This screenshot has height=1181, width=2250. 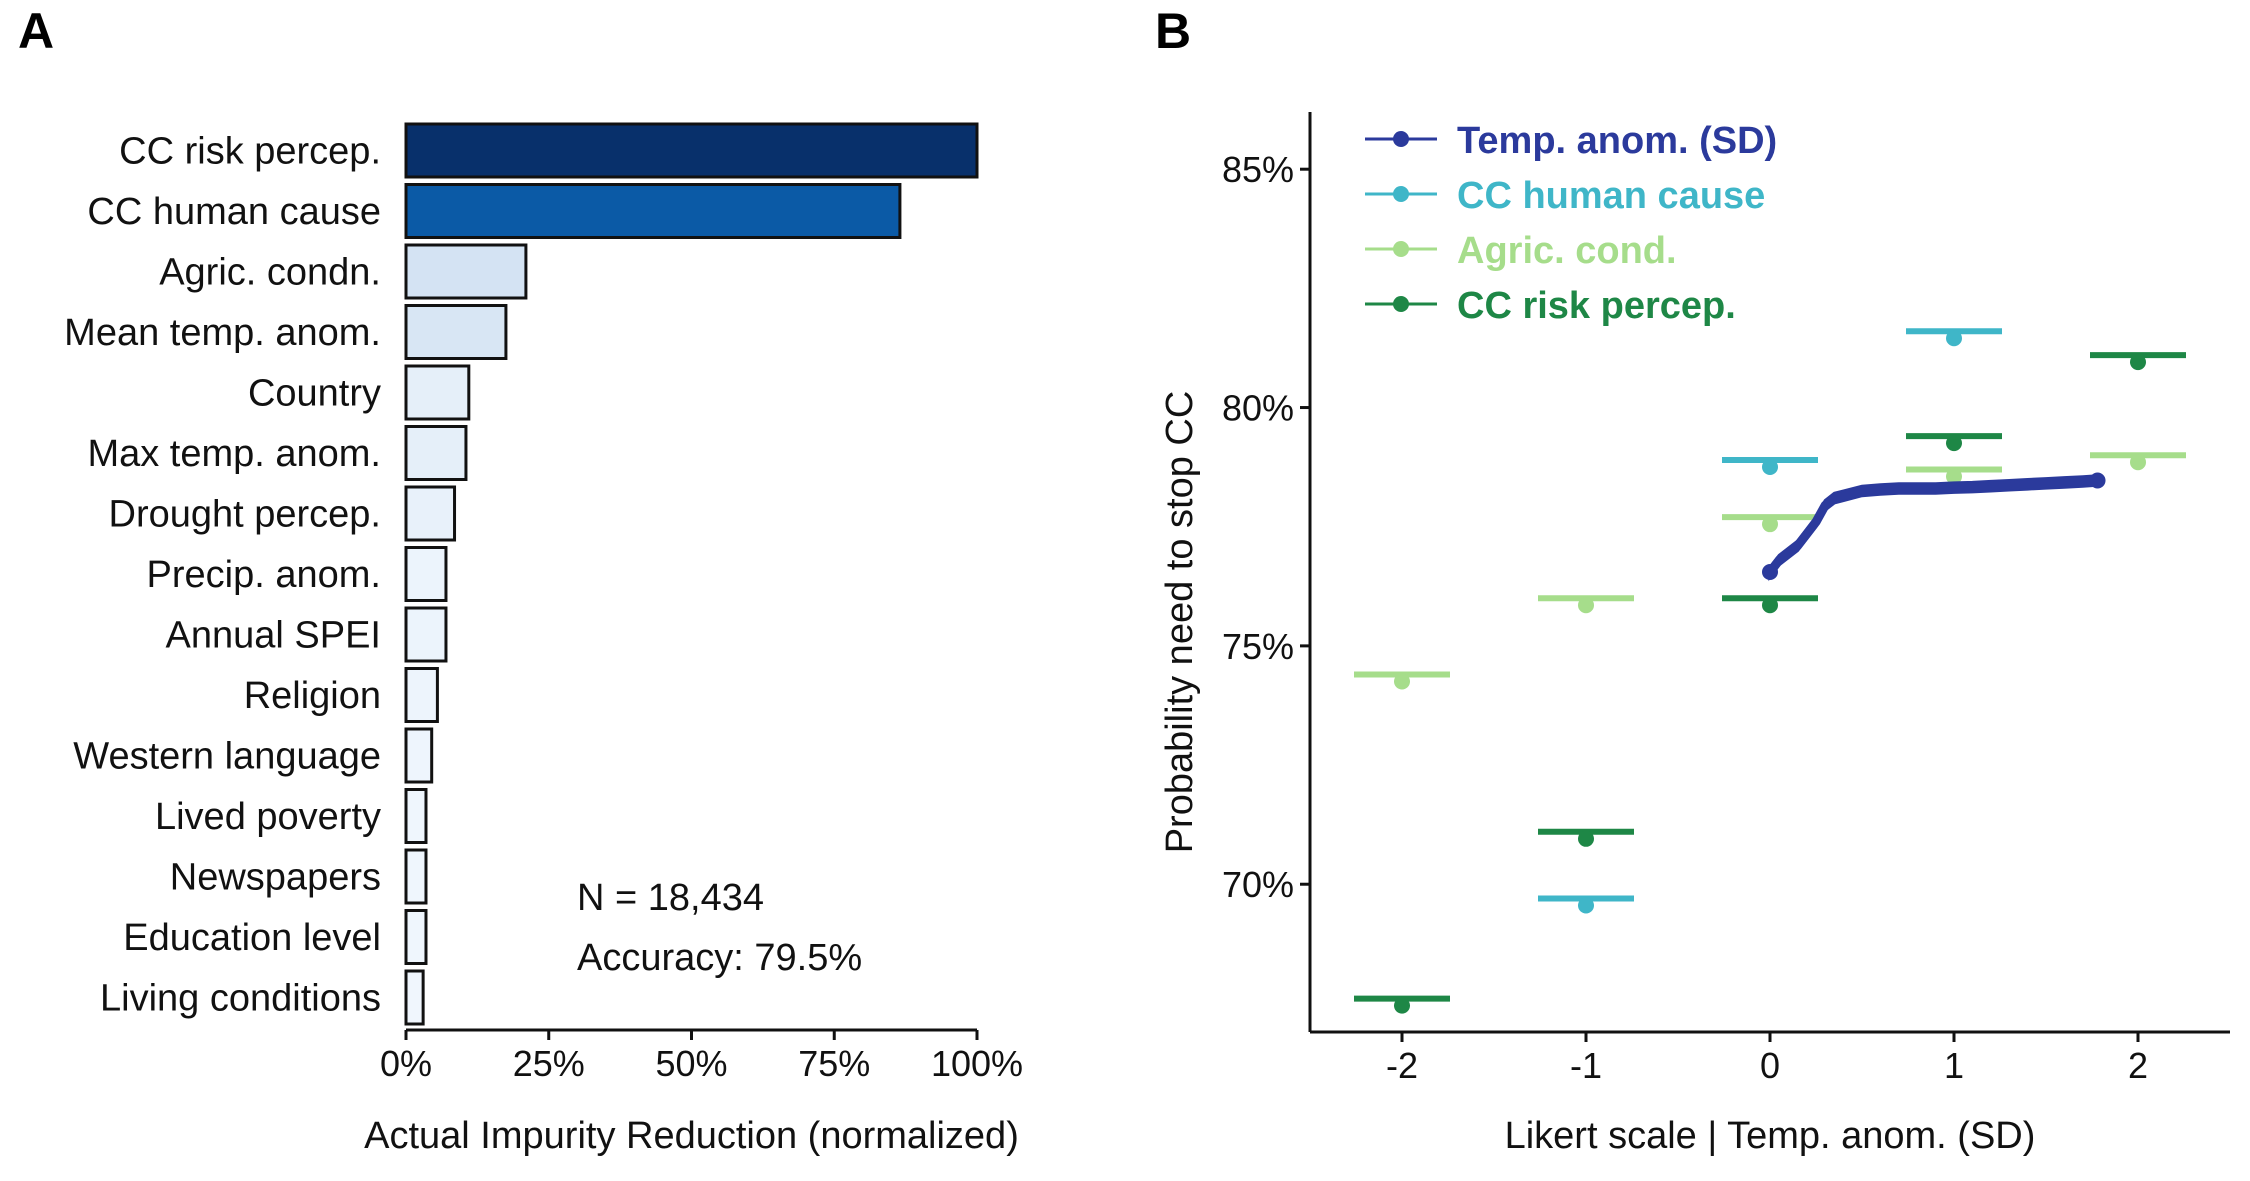 I want to click on x-tick-label: 0, so click(x=1770, y=1065).